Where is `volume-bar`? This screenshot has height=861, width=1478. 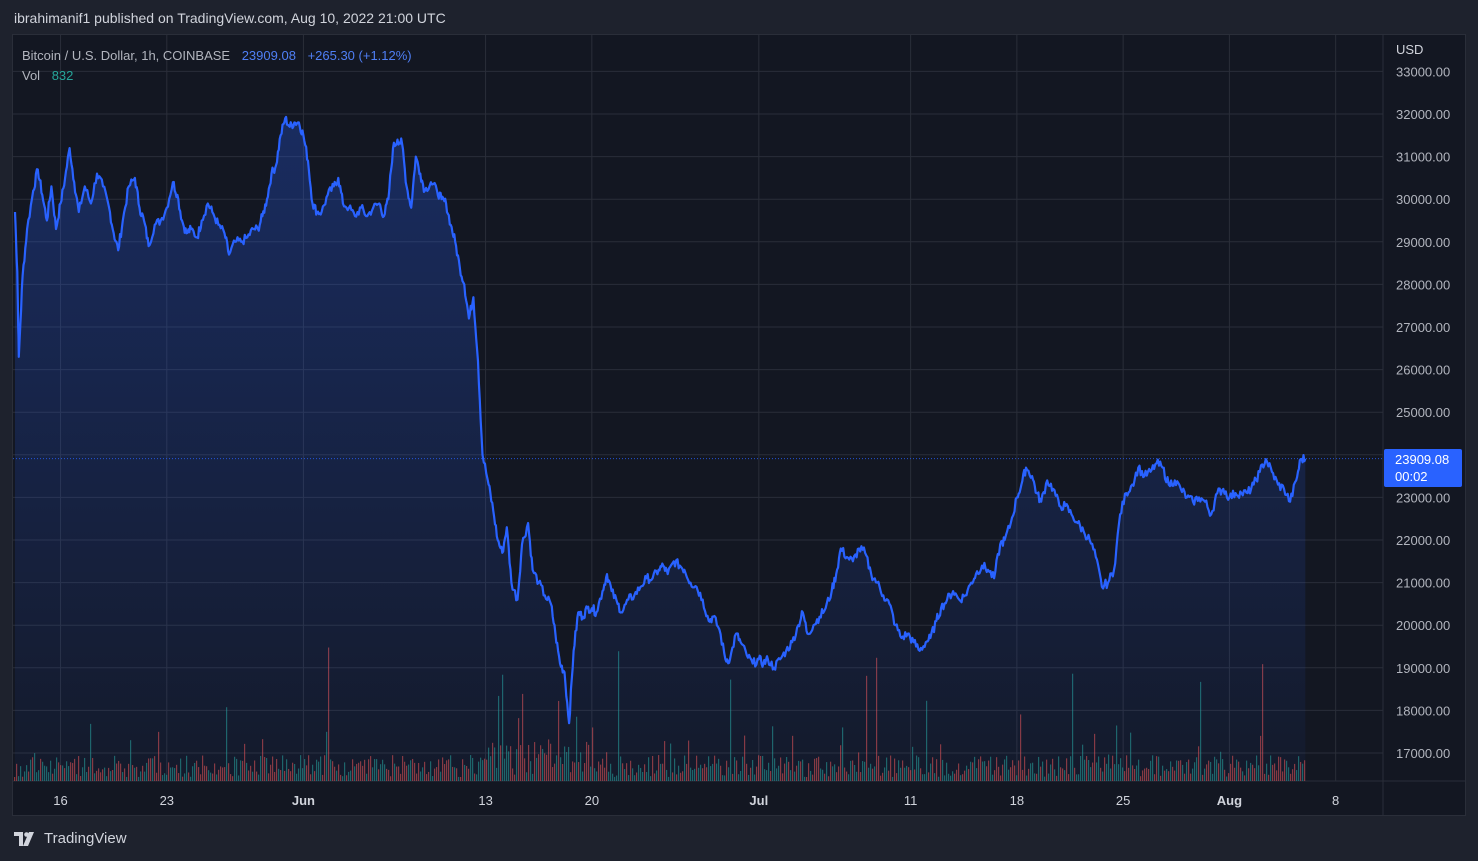 volume-bar is located at coordinates (15, 778).